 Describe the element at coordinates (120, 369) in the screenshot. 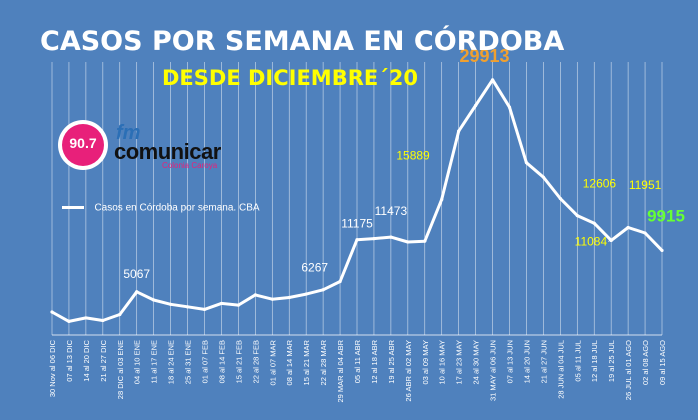

I see `x-tick-label: 28 DIC al 03 ENE` at that location.